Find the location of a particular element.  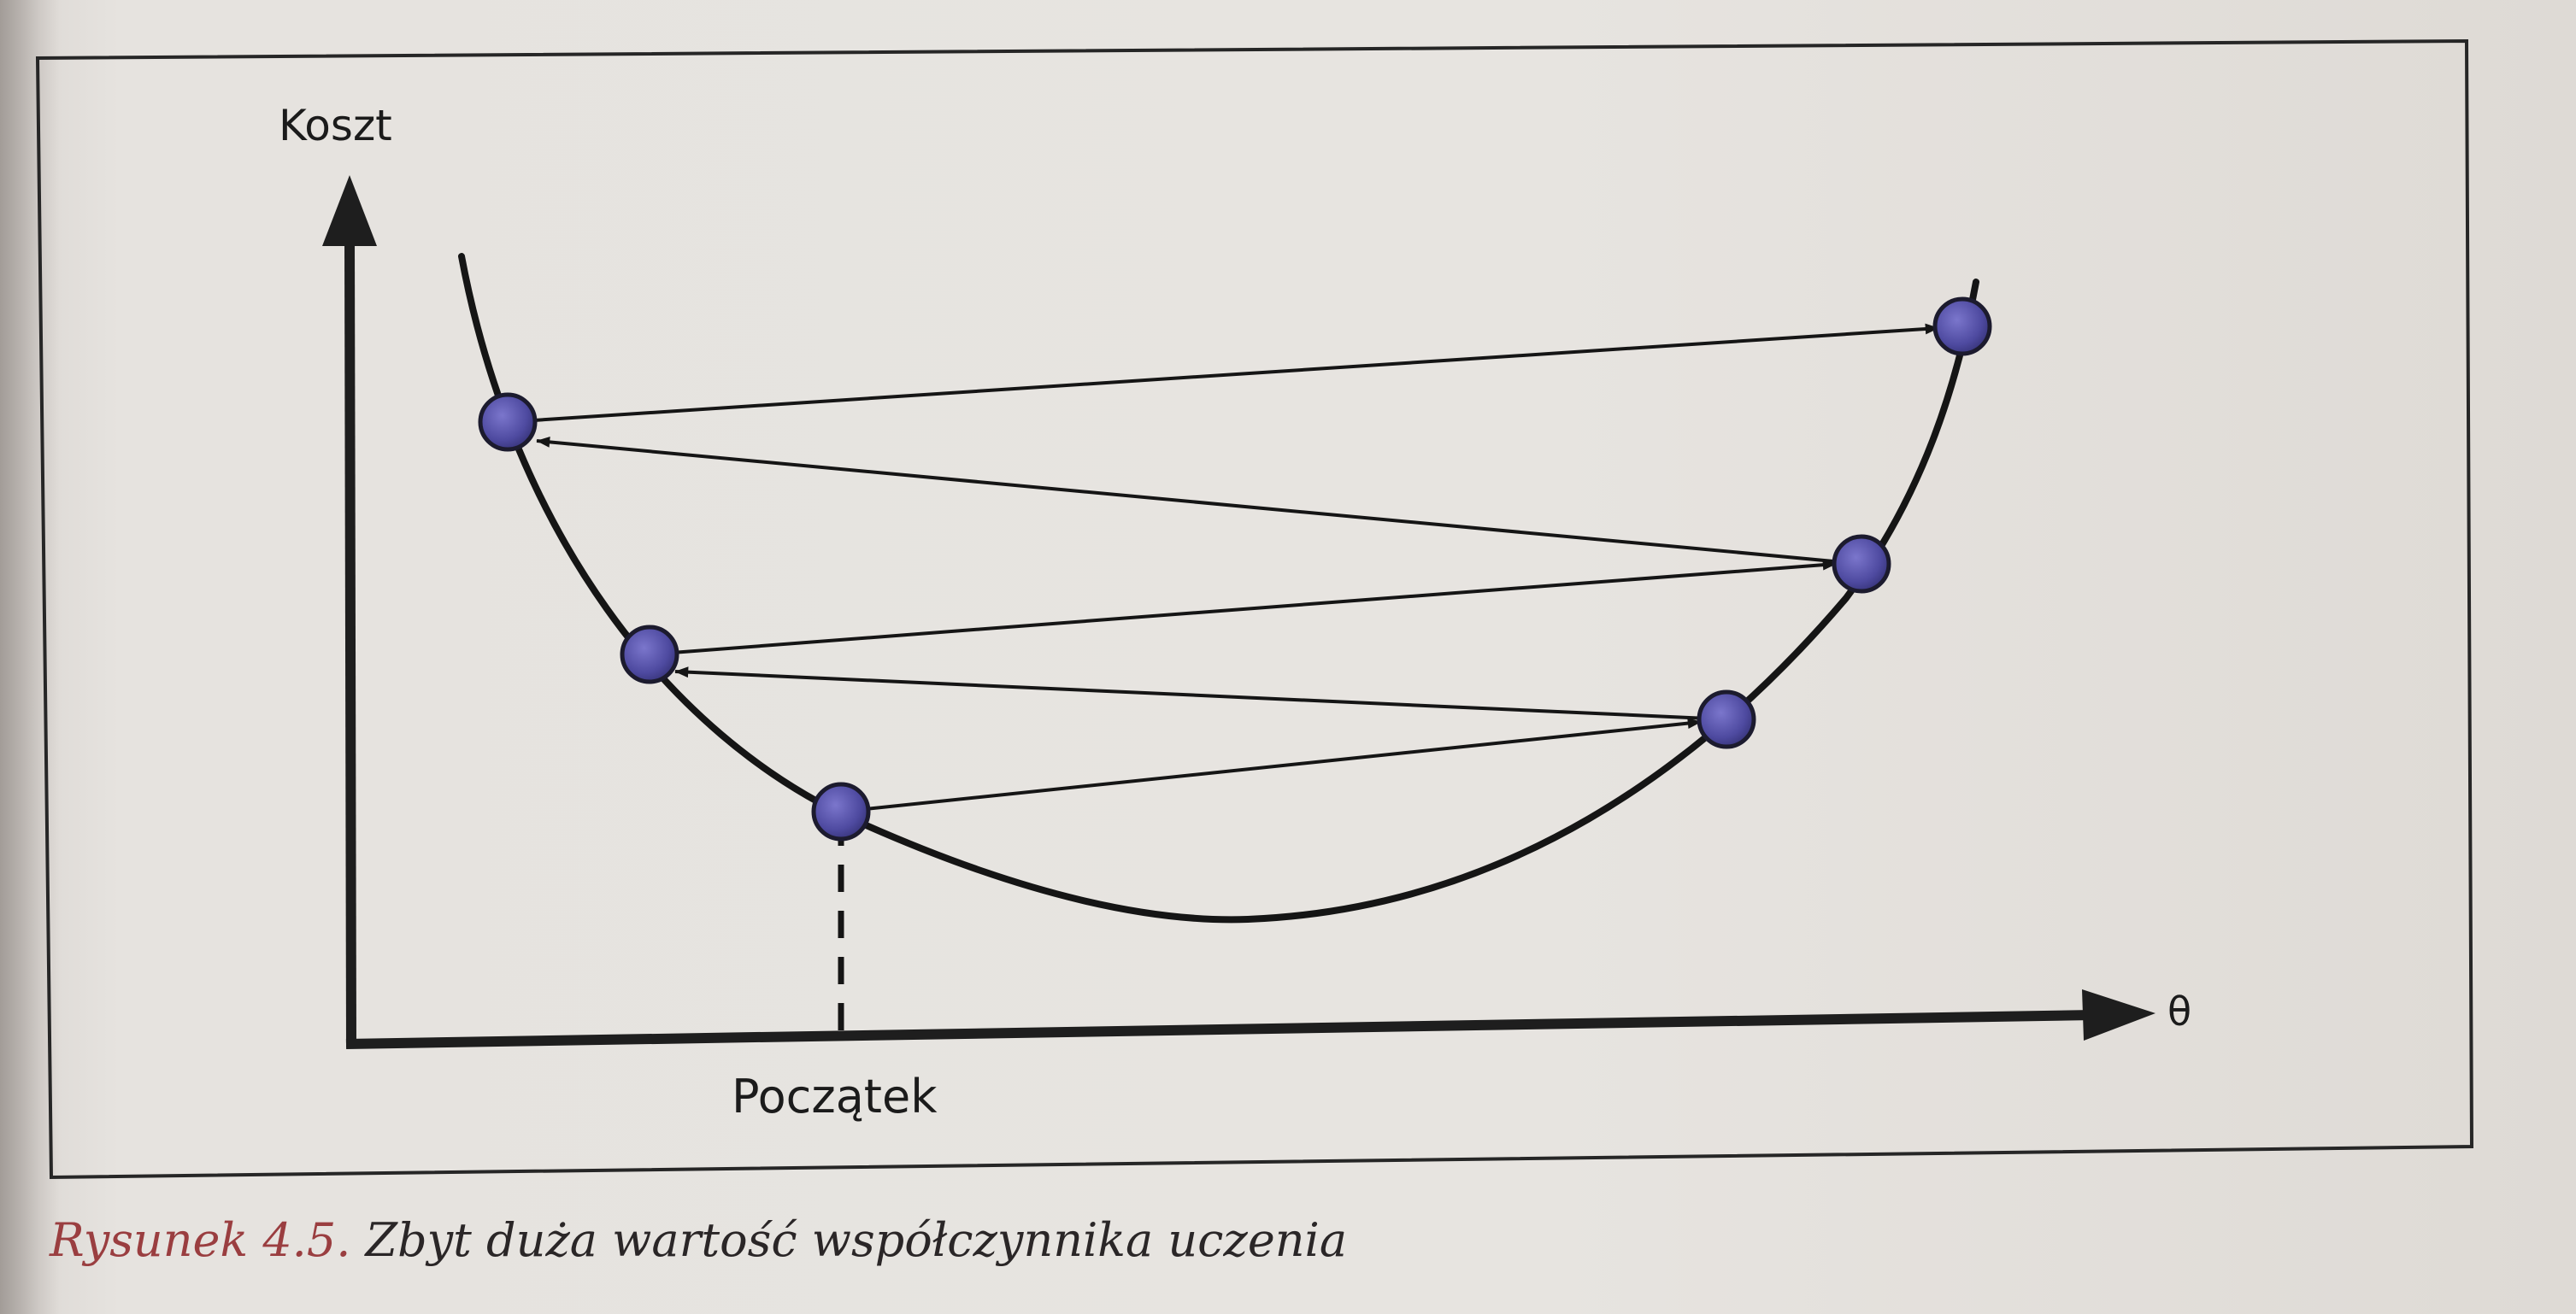

y-axis-label: Koszt is located at coordinates (335, 126).